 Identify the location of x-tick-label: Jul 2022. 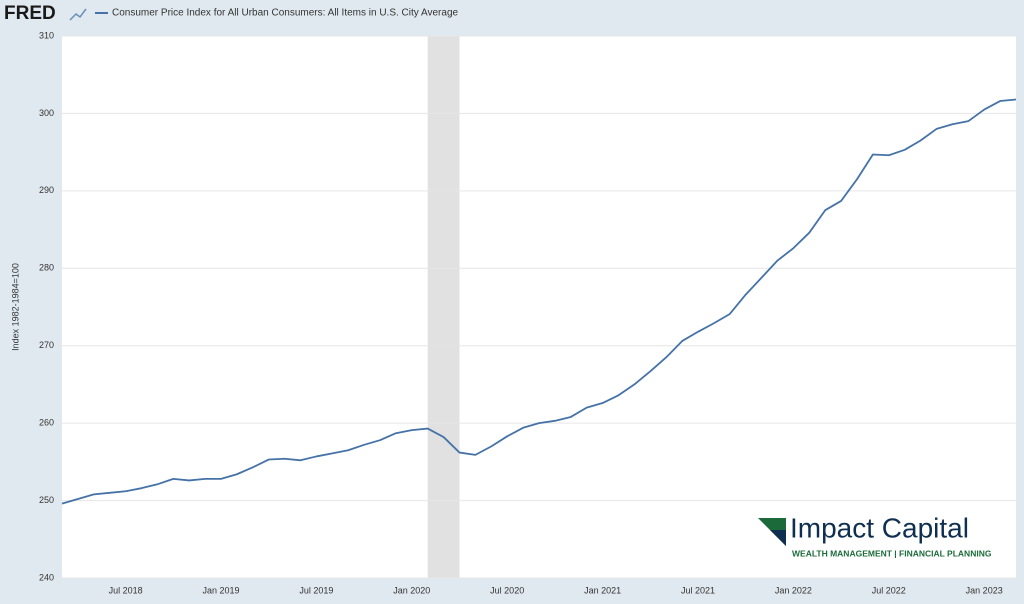
(889, 590).